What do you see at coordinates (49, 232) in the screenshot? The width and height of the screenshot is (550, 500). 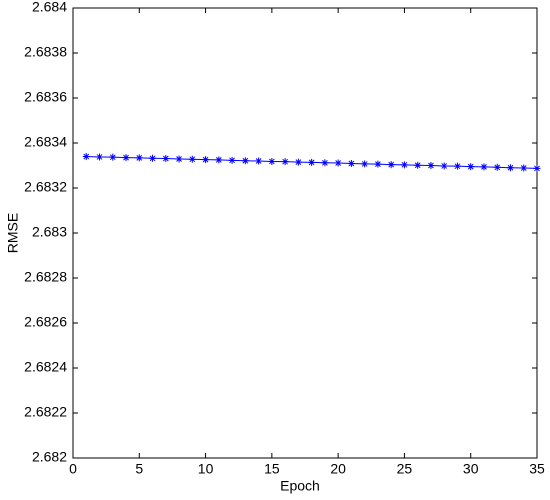 I see `y-tick-label: 2.683` at bounding box center [49, 232].